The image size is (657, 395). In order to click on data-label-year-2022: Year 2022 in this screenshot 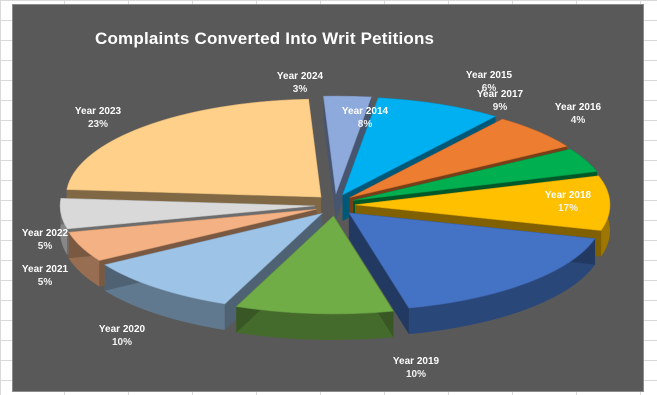, I will do `click(45, 233)`.